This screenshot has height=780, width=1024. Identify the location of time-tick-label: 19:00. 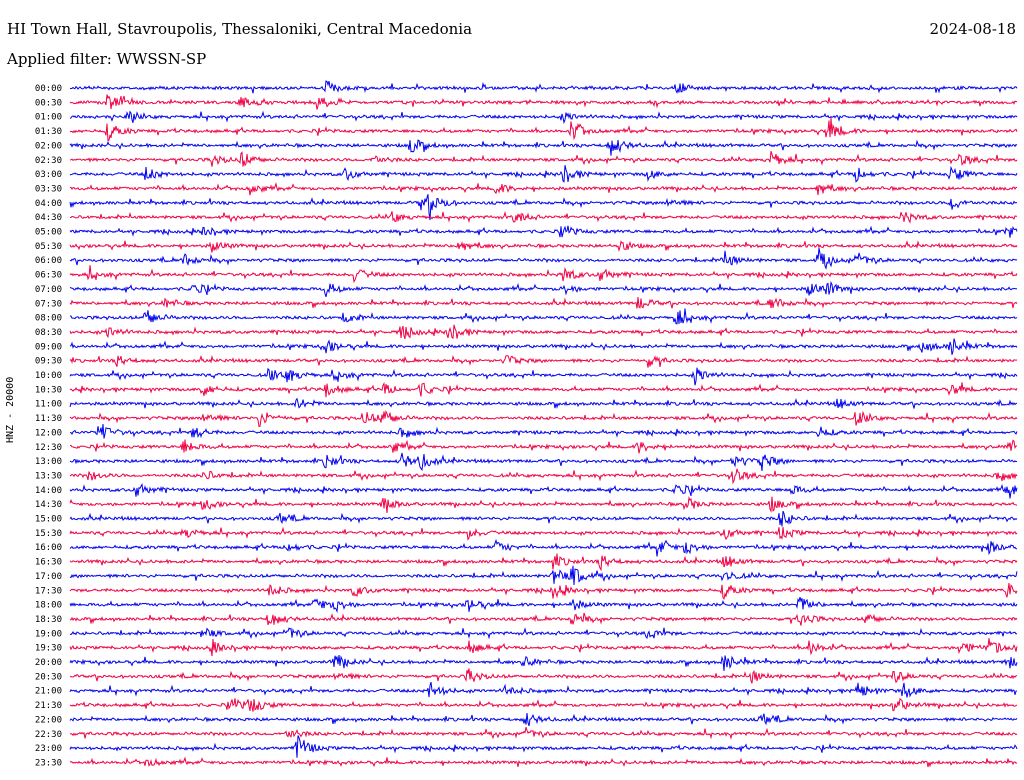
(48, 634).